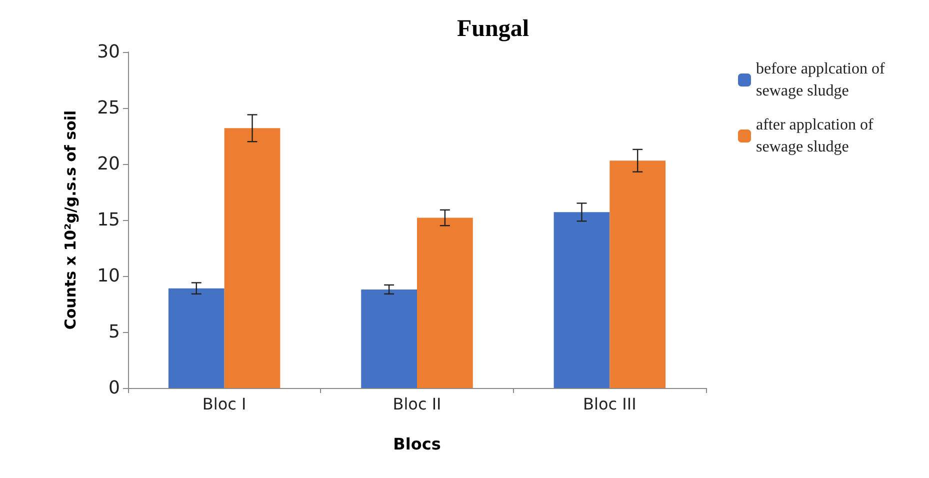  What do you see at coordinates (71, 220) in the screenshot?
I see `y-axis-title: Counts x 10²g/g.s.s of soil` at bounding box center [71, 220].